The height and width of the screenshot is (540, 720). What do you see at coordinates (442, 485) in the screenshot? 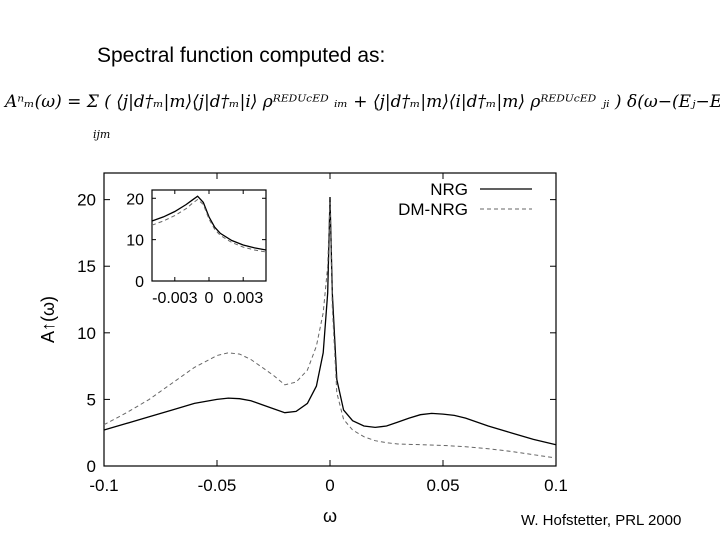
I see `main-x-tick-label: 0.05` at bounding box center [442, 485].